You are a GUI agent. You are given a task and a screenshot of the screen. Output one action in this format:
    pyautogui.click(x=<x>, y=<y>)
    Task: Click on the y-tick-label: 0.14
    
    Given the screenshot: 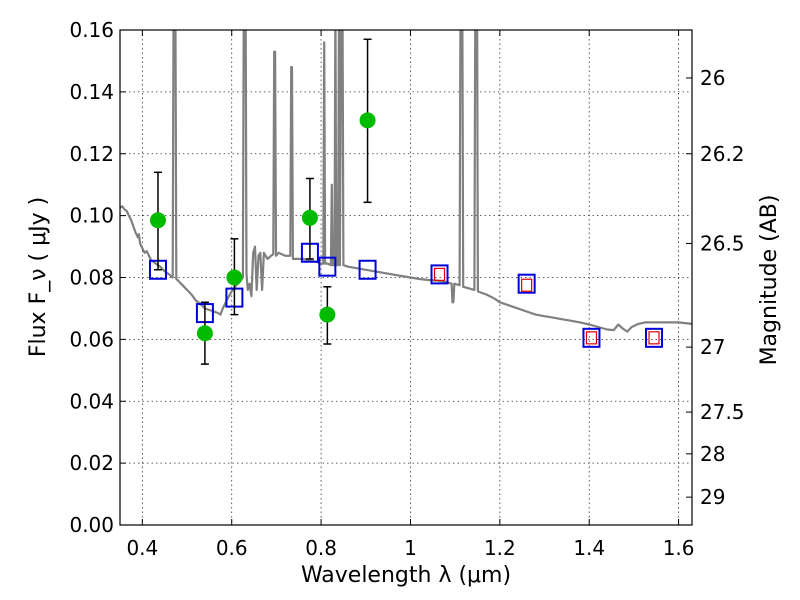 What is the action you would take?
    pyautogui.click(x=91, y=92)
    